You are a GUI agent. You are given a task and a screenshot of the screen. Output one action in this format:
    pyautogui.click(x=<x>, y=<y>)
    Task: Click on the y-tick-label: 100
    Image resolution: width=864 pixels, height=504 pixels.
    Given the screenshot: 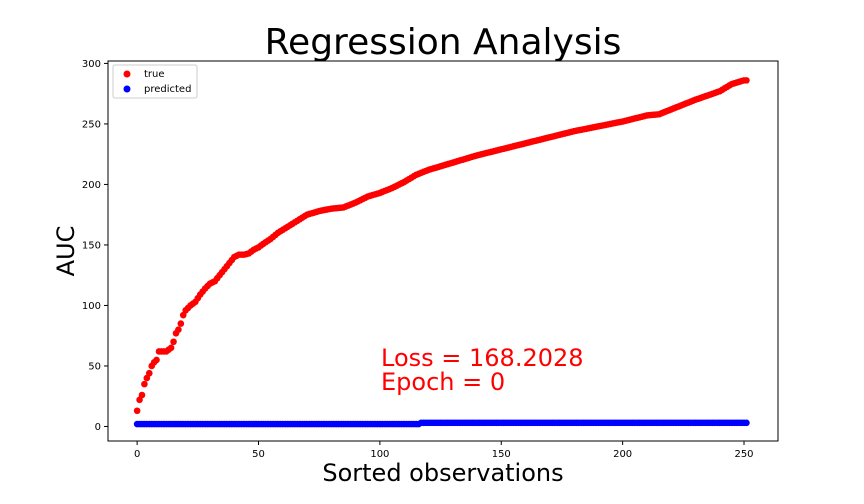 What is the action you would take?
    pyautogui.click(x=91, y=306)
    